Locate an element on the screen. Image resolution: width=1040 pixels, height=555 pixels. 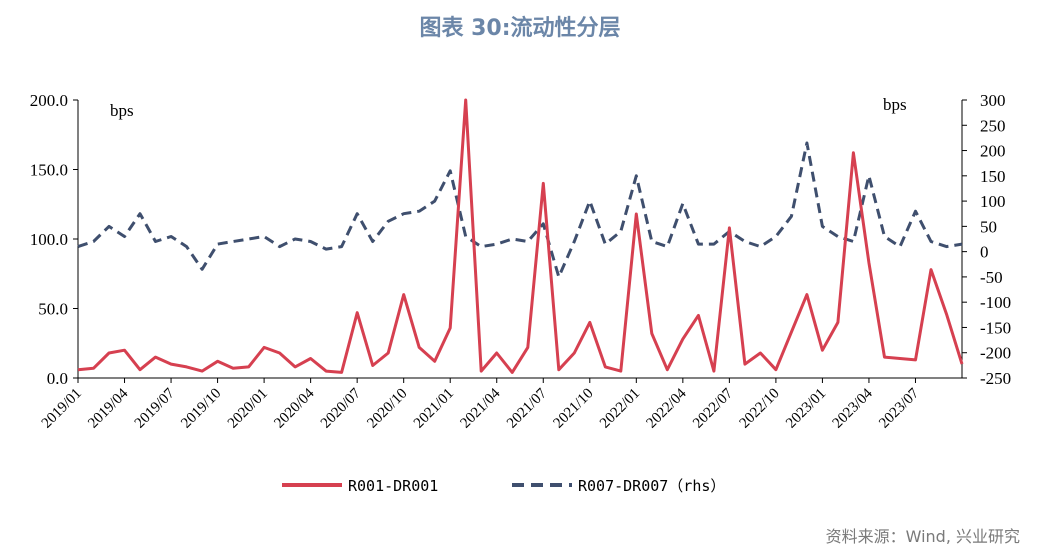
right-tick-label: -50 is located at coordinates (991, 277).